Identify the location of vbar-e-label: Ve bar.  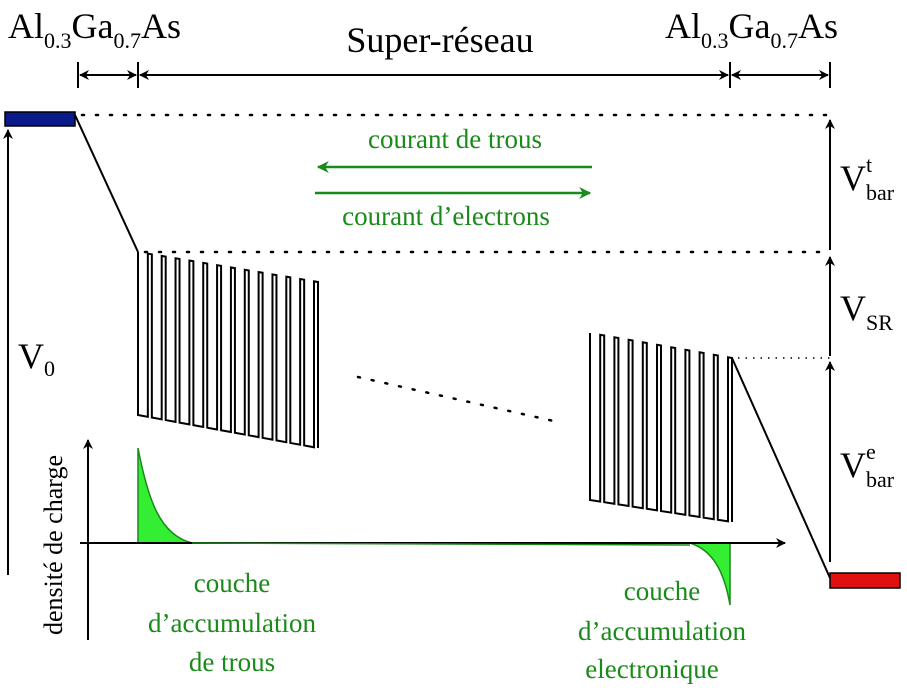
(867, 465).